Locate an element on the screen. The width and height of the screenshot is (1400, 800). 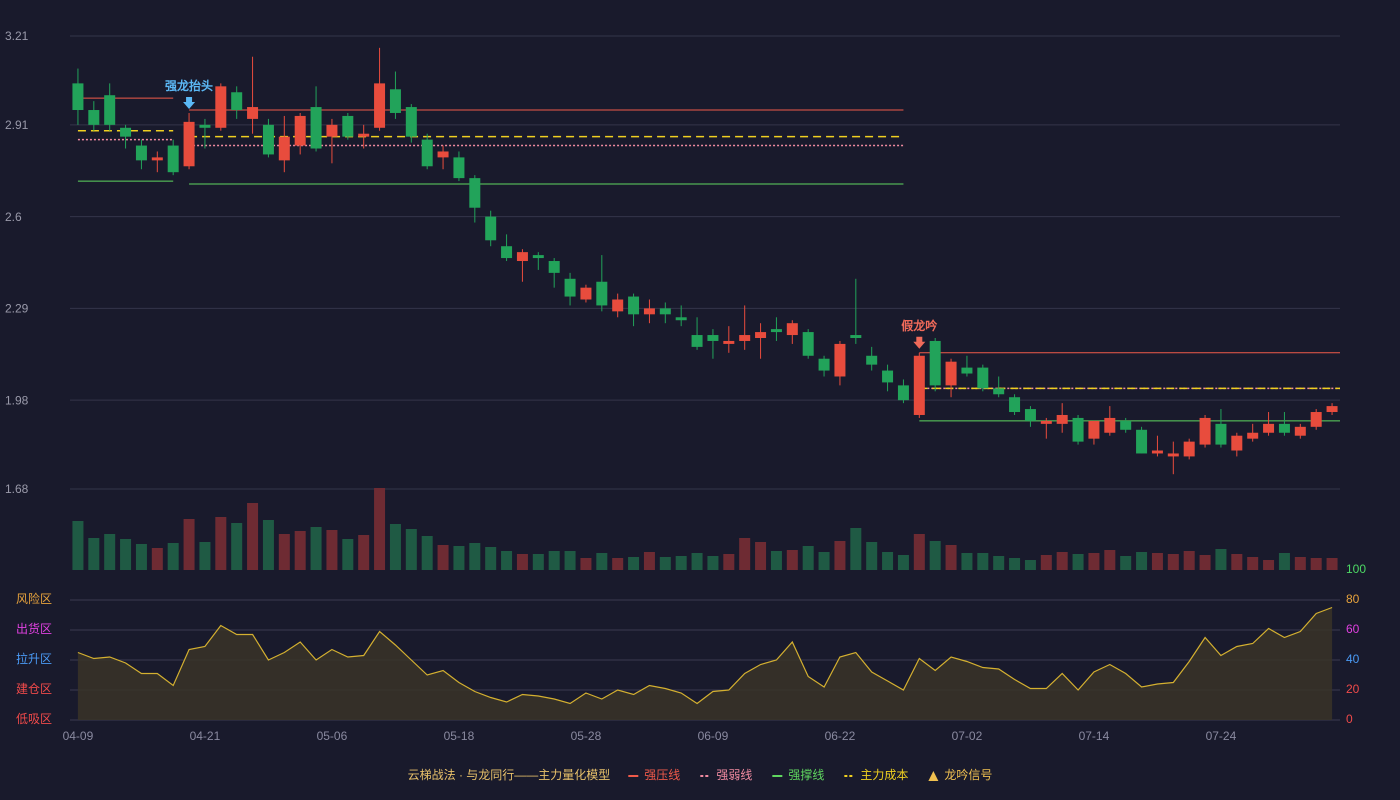
legend-label: 龙吟信号 is located at coordinates (968, 774).